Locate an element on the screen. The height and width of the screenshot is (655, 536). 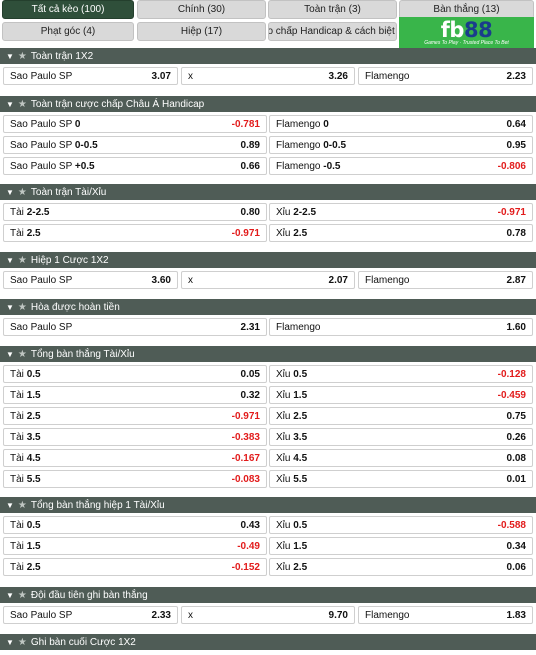
section-title: Hiệp 1 Cược 1X2 is located at coordinates (69, 260).